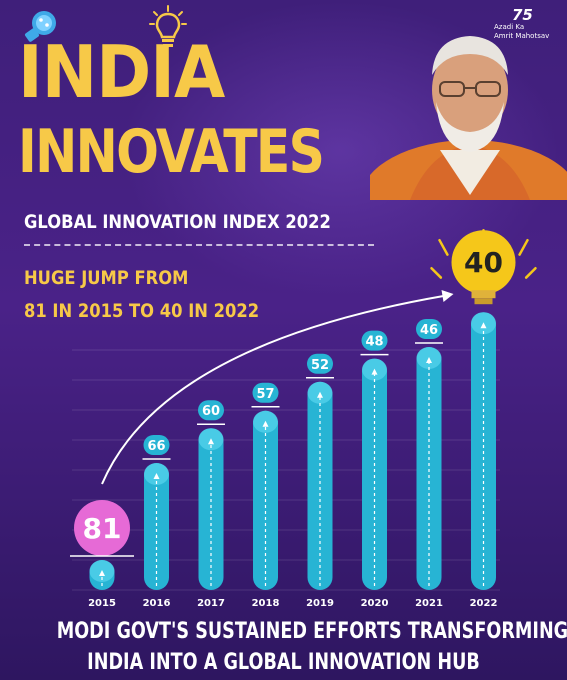 This screenshot has height=680, width=567. I want to click on divider, so click(199, 245).